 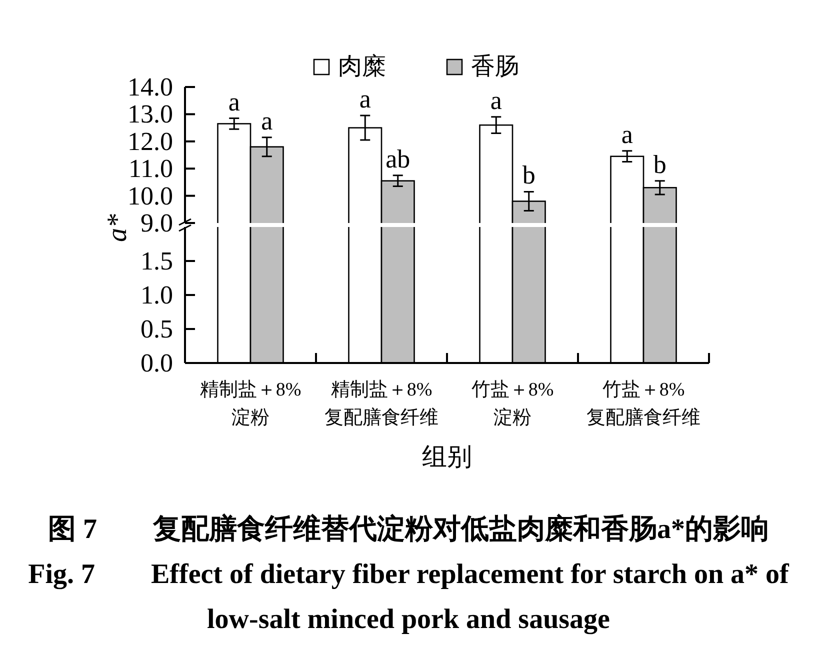 I want to click on x-axis-title: 组别, so click(x=447, y=457).